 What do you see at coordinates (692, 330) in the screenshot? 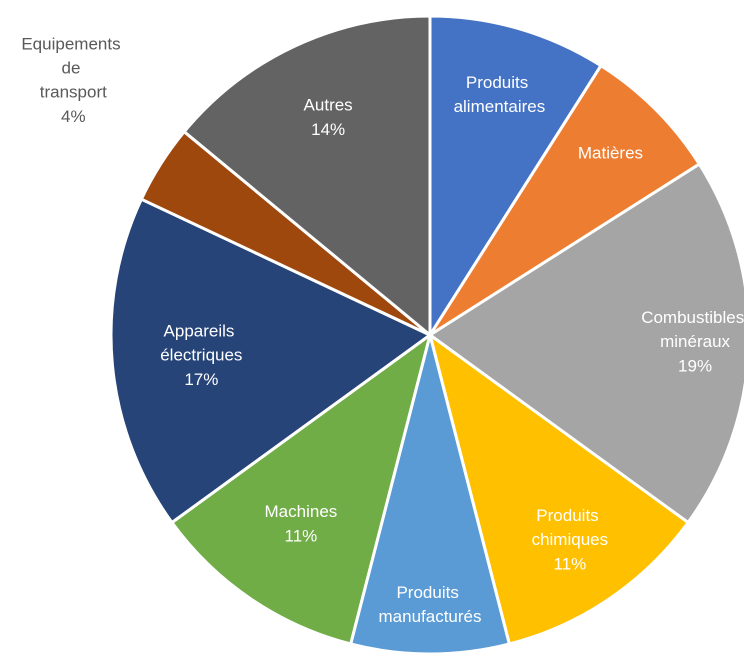
I see `category-label: Combustibles minéraux` at bounding box center [692, 330].